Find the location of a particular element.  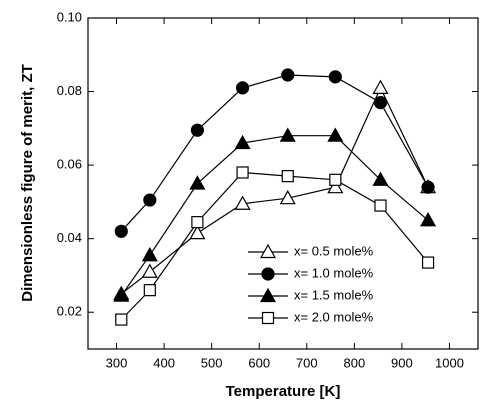

y-tick-label: 0.04 is located at coordinates (69, 237).